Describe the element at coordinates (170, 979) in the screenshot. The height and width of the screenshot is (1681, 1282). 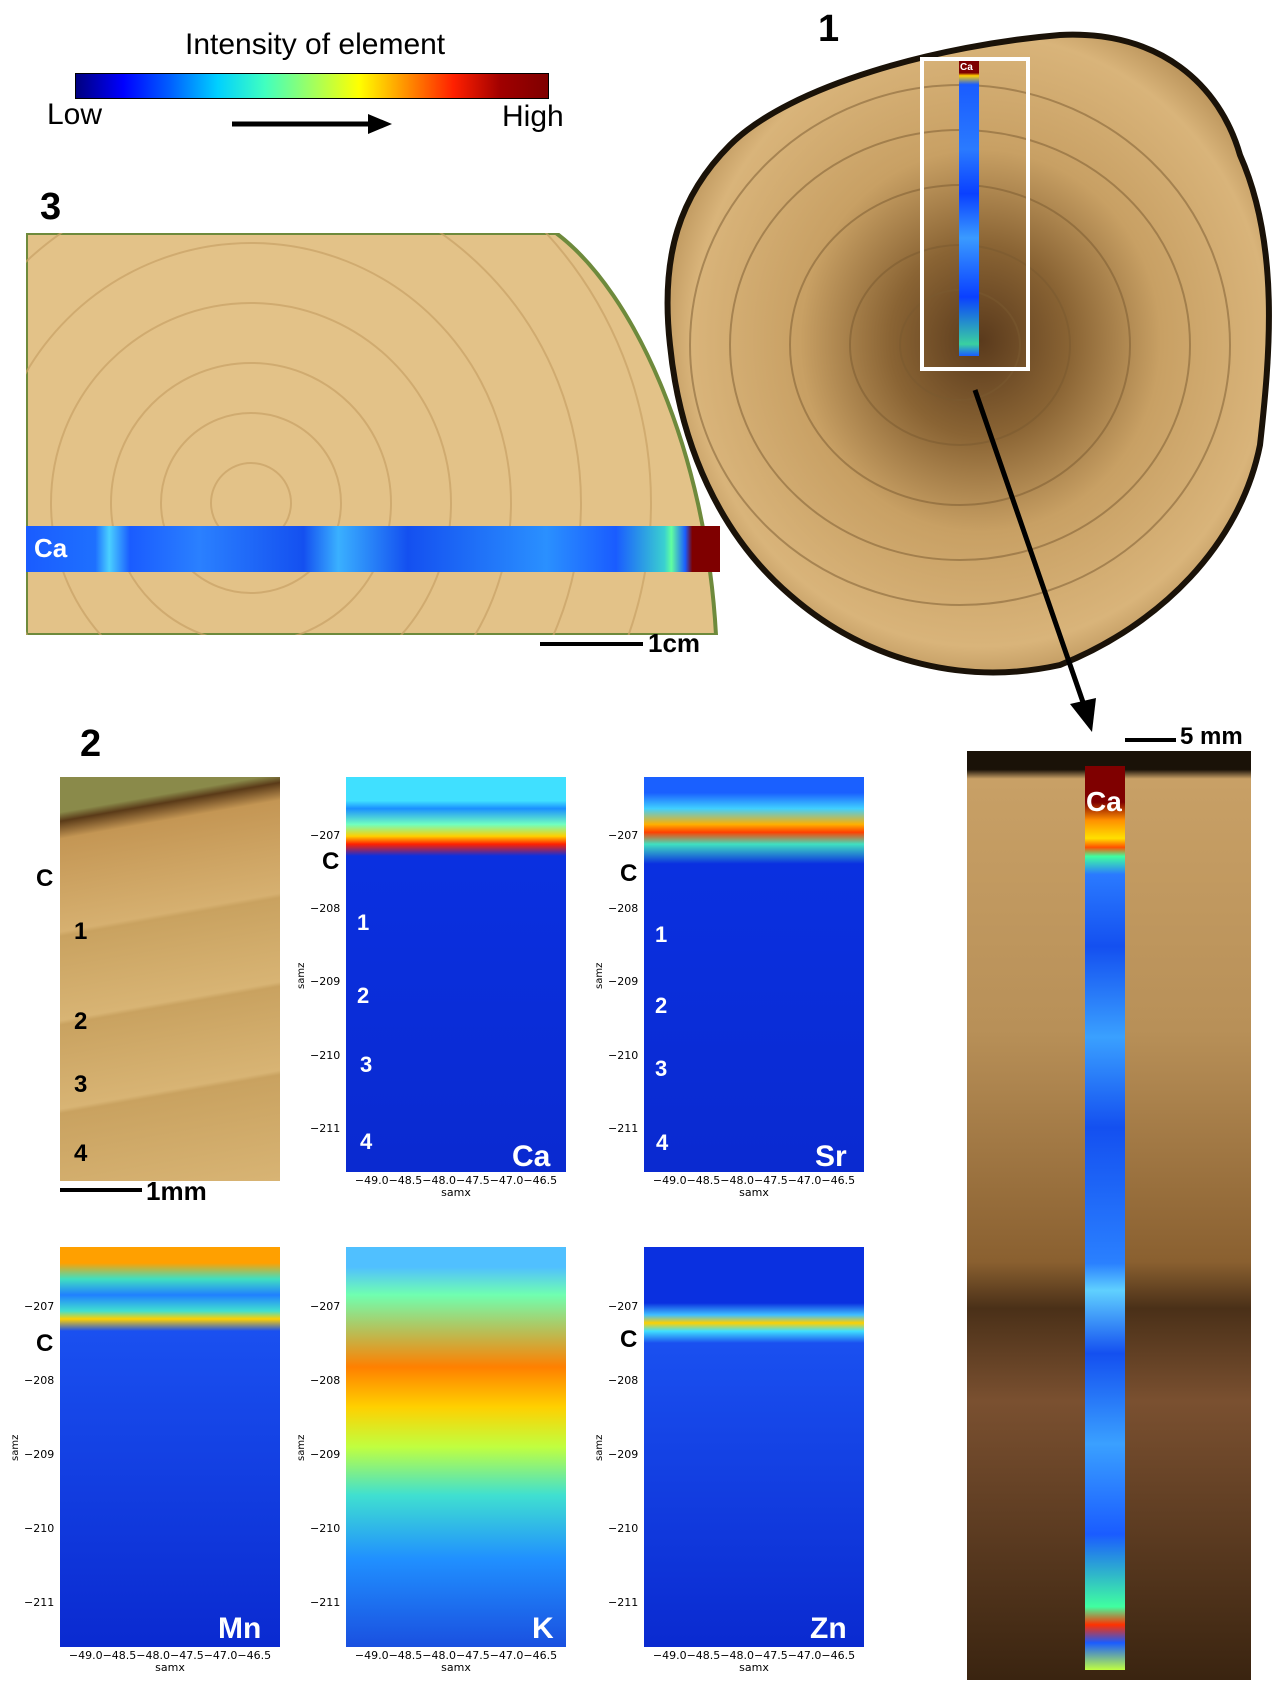
I see `wood-detail-photo` at that location.